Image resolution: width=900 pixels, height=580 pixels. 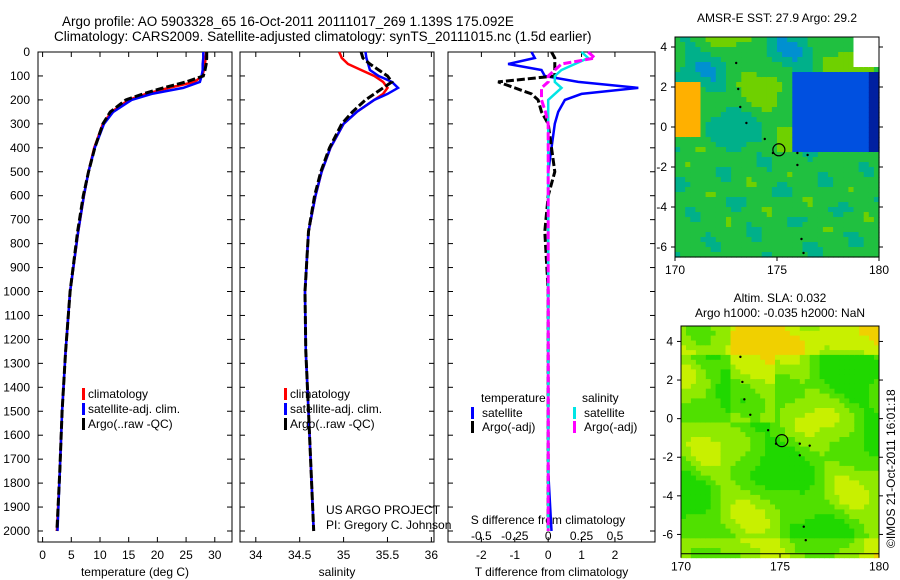 What do you see at coordinates (215, 555) in the screenshot?
I see `x-tick-label: 30` at bounding box center [215, 555].